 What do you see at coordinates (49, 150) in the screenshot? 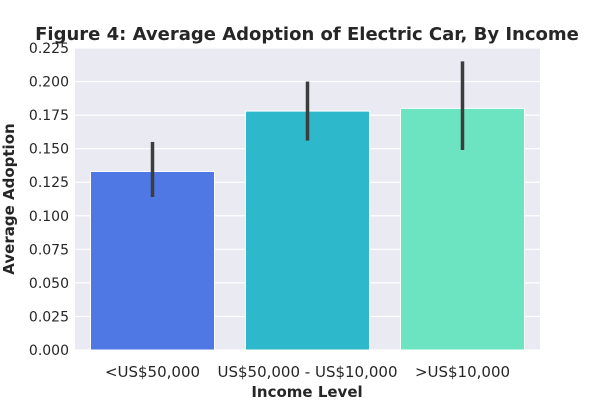
I see `y-tick-label: 0.150` at bounding box center [49, 150].